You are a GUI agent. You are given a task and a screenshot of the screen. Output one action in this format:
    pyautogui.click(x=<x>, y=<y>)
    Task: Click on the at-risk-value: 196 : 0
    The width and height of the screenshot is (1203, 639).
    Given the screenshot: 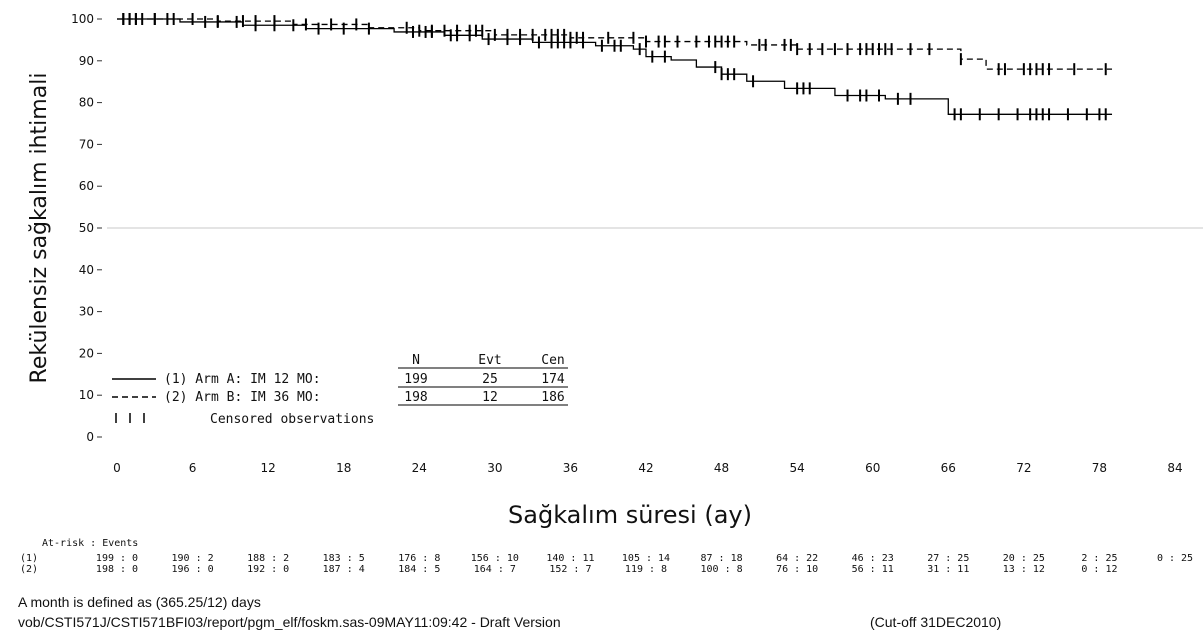 What is the action you would take?
    pyautogui.click(x=192, y=569)
    